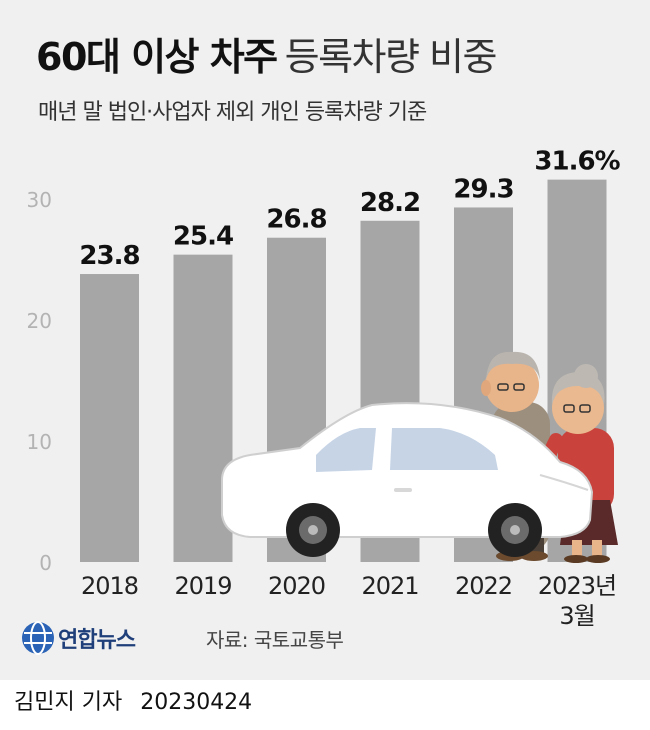  Describe the element at coordinates (296, 220) in the screenshot. I see `data-label: 26.8` at that location.